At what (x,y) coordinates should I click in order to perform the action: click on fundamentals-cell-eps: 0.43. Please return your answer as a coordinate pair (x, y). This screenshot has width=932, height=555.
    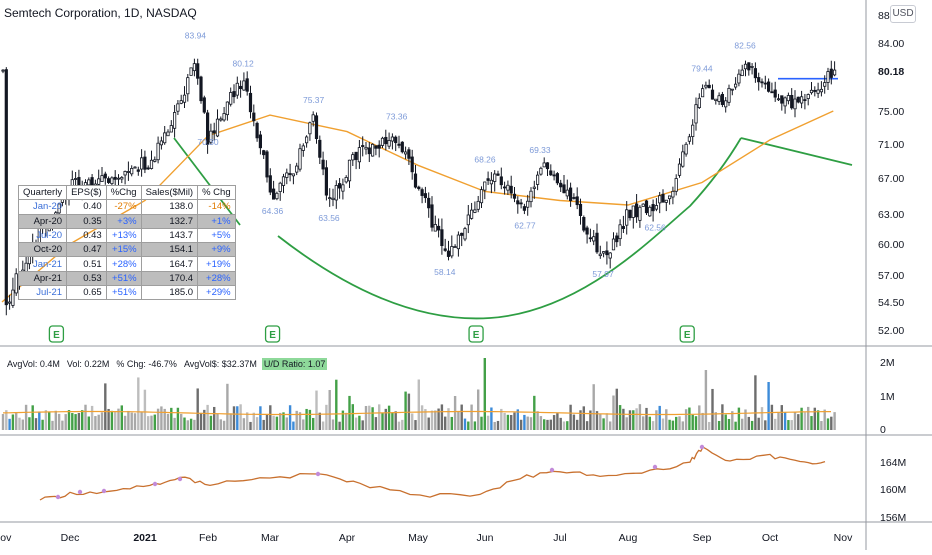
    Looking at the image, I should click on (86, 235).